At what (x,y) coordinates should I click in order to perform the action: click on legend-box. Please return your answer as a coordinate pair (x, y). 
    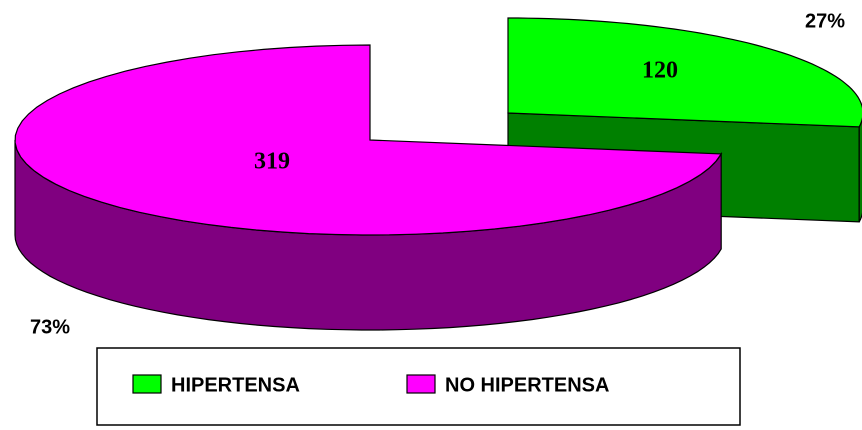
    Looking at the image, I should click on (418, 386).